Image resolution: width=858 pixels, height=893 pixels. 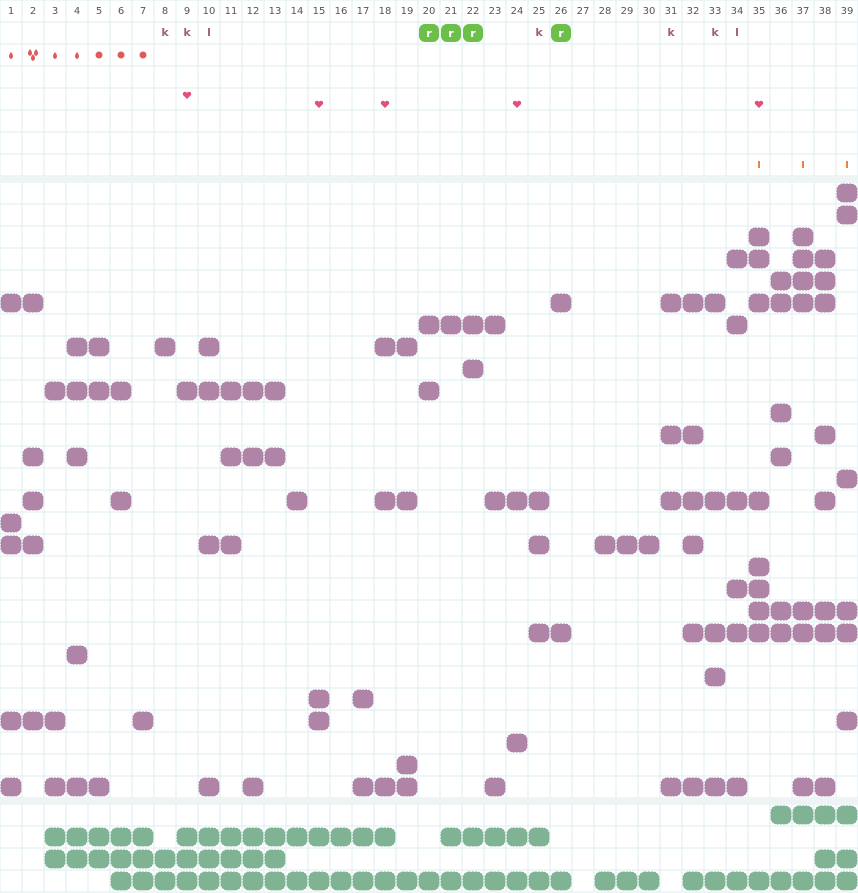 I want to click on column-label: 39, so click(x=847, y=11).